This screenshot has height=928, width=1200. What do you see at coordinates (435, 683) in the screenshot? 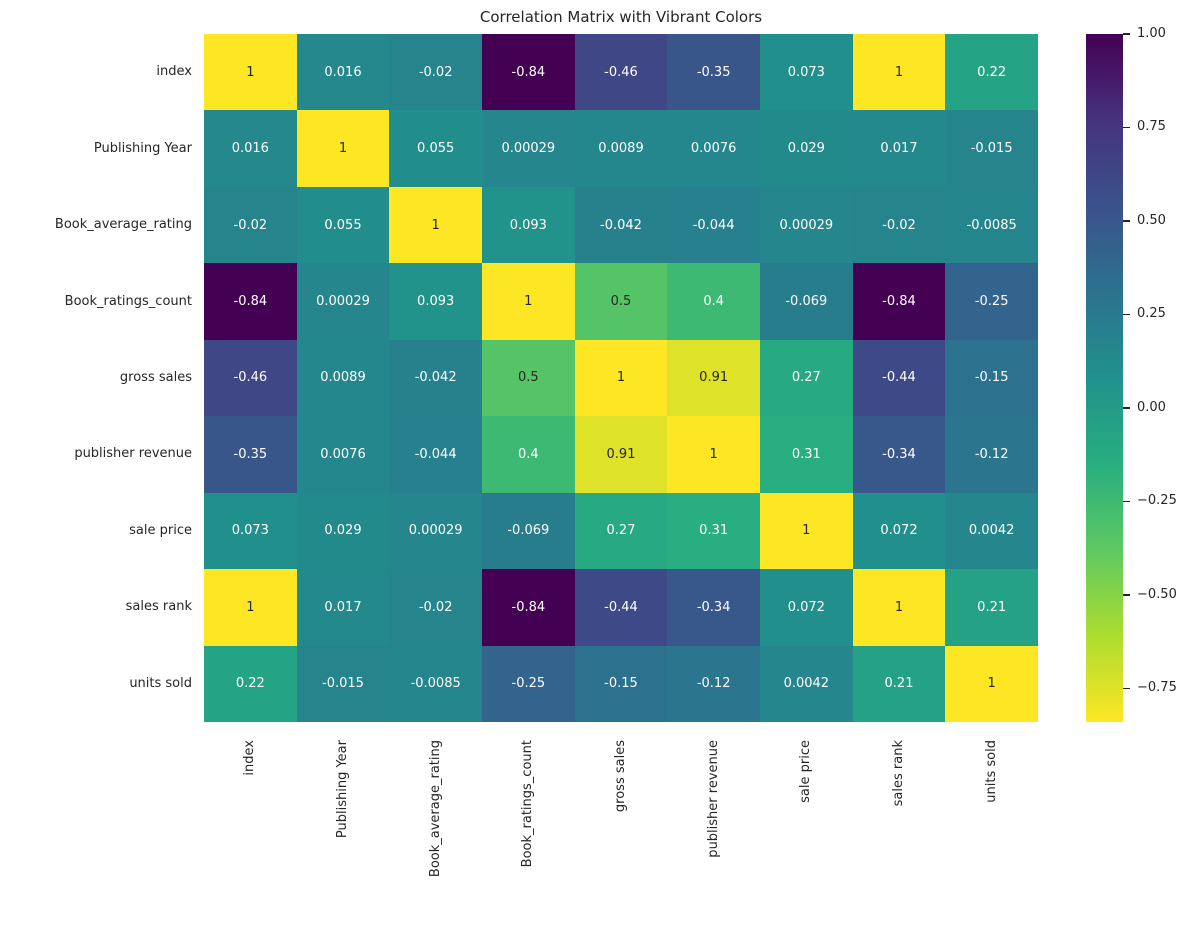
I see `heatmap-cell: -0.0085` at bounding box center [435, 683].